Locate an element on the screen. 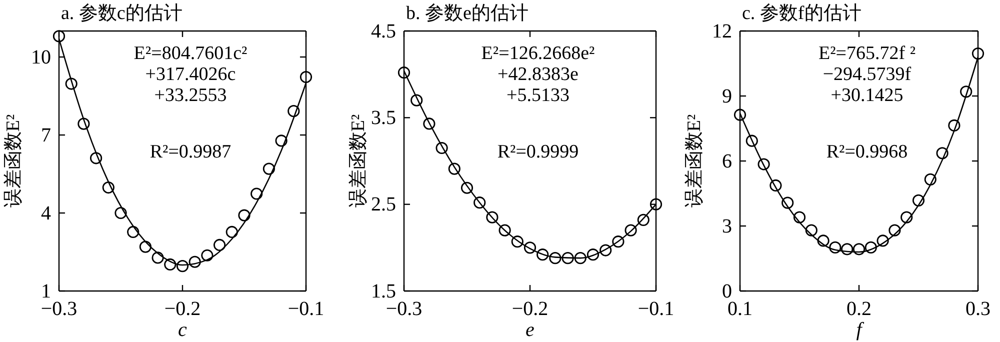 The image size is (1000, 342). annotation: +5.5133 is located at coordinates (538, 95).